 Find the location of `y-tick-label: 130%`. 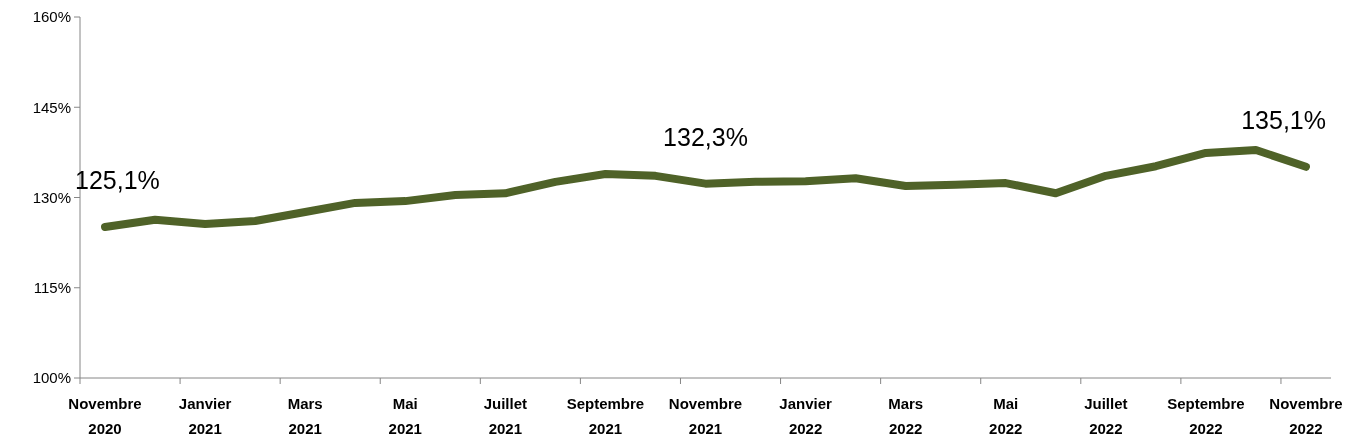

y-tick-label: 130% is located at coordinates (51, 197).